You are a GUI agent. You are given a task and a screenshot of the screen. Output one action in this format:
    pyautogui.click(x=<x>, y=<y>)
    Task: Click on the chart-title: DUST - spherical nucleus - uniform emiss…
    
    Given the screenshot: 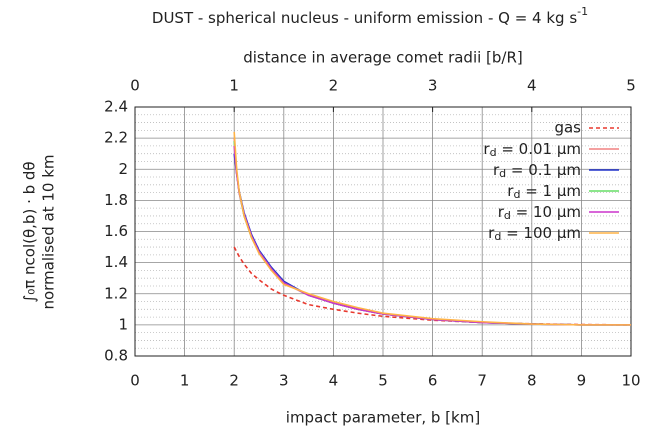 What is the action you would take?
    pyautogui.click(x=370, y=16)
    